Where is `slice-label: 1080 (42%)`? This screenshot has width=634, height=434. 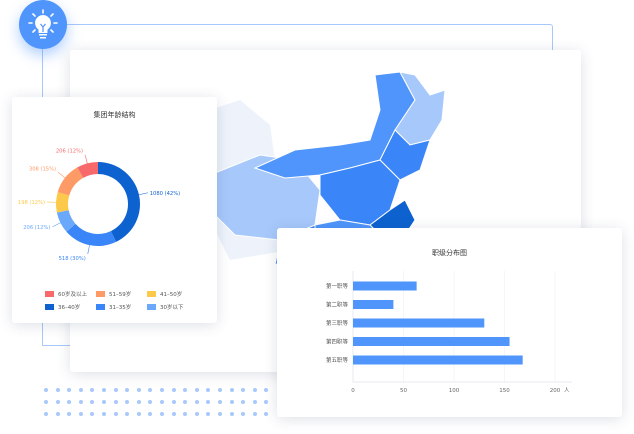
slice-label: 1080 (42%) is located at coordinates (165, 194).